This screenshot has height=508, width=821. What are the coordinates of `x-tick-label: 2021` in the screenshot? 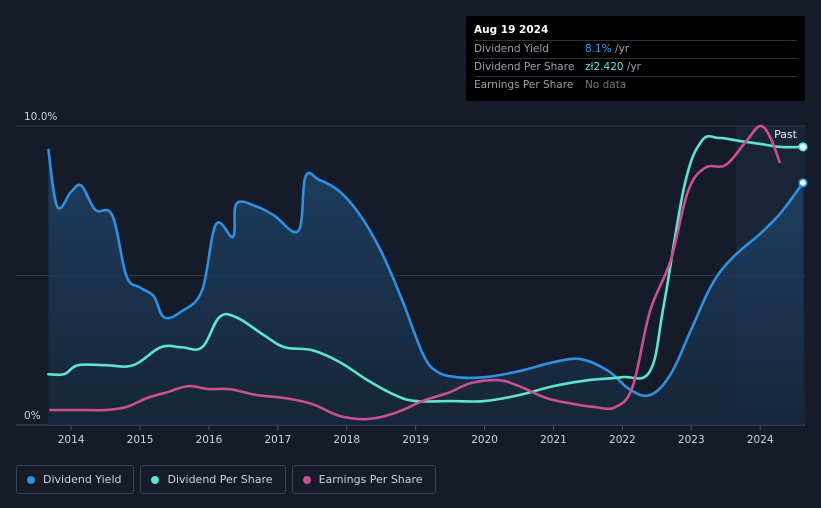 It's located at (553, 440).